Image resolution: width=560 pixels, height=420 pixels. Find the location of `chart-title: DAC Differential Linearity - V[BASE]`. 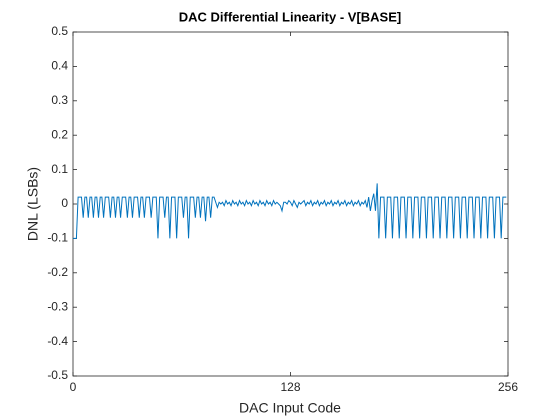

chart-title: DAC Differential Linearity - V[BASE] is located at coordinates (290, 16).